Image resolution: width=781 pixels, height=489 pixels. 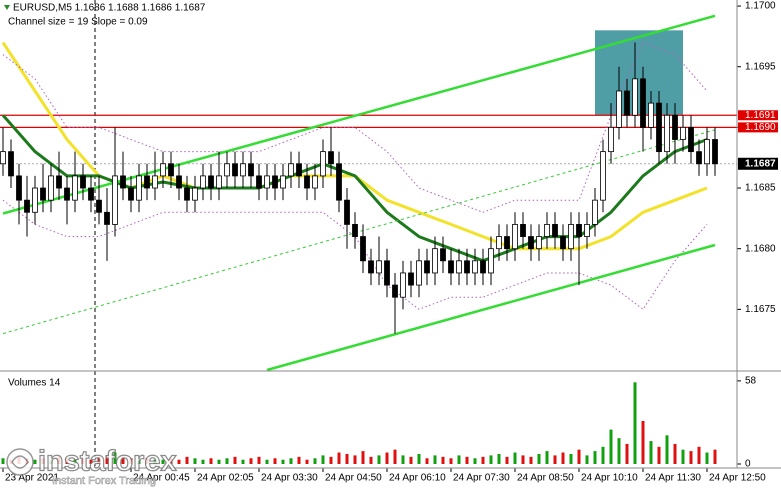 What do you see at coordinates (751, 381) in the screenshot?
I see `y-tick-label: 58` at bounding box center [751, 381].